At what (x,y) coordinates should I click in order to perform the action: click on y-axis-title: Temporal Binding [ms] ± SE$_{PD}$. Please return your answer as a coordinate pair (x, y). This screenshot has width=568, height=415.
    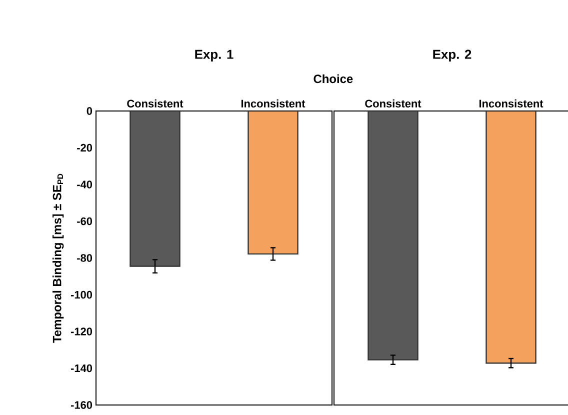
    Looking at the image, I should click on (58, 258).